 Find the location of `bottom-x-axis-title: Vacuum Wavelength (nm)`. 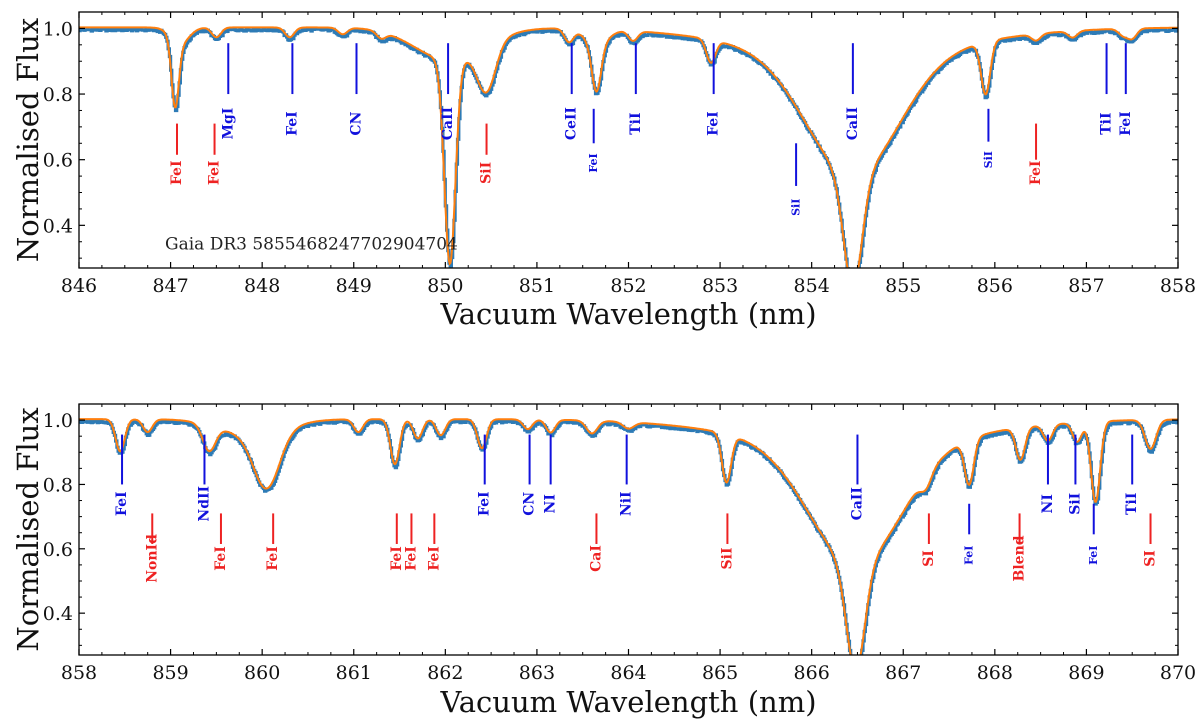

bottom-x-axis-title: Vacuum Wavelength (nm) is located at coordinates (627, 702).